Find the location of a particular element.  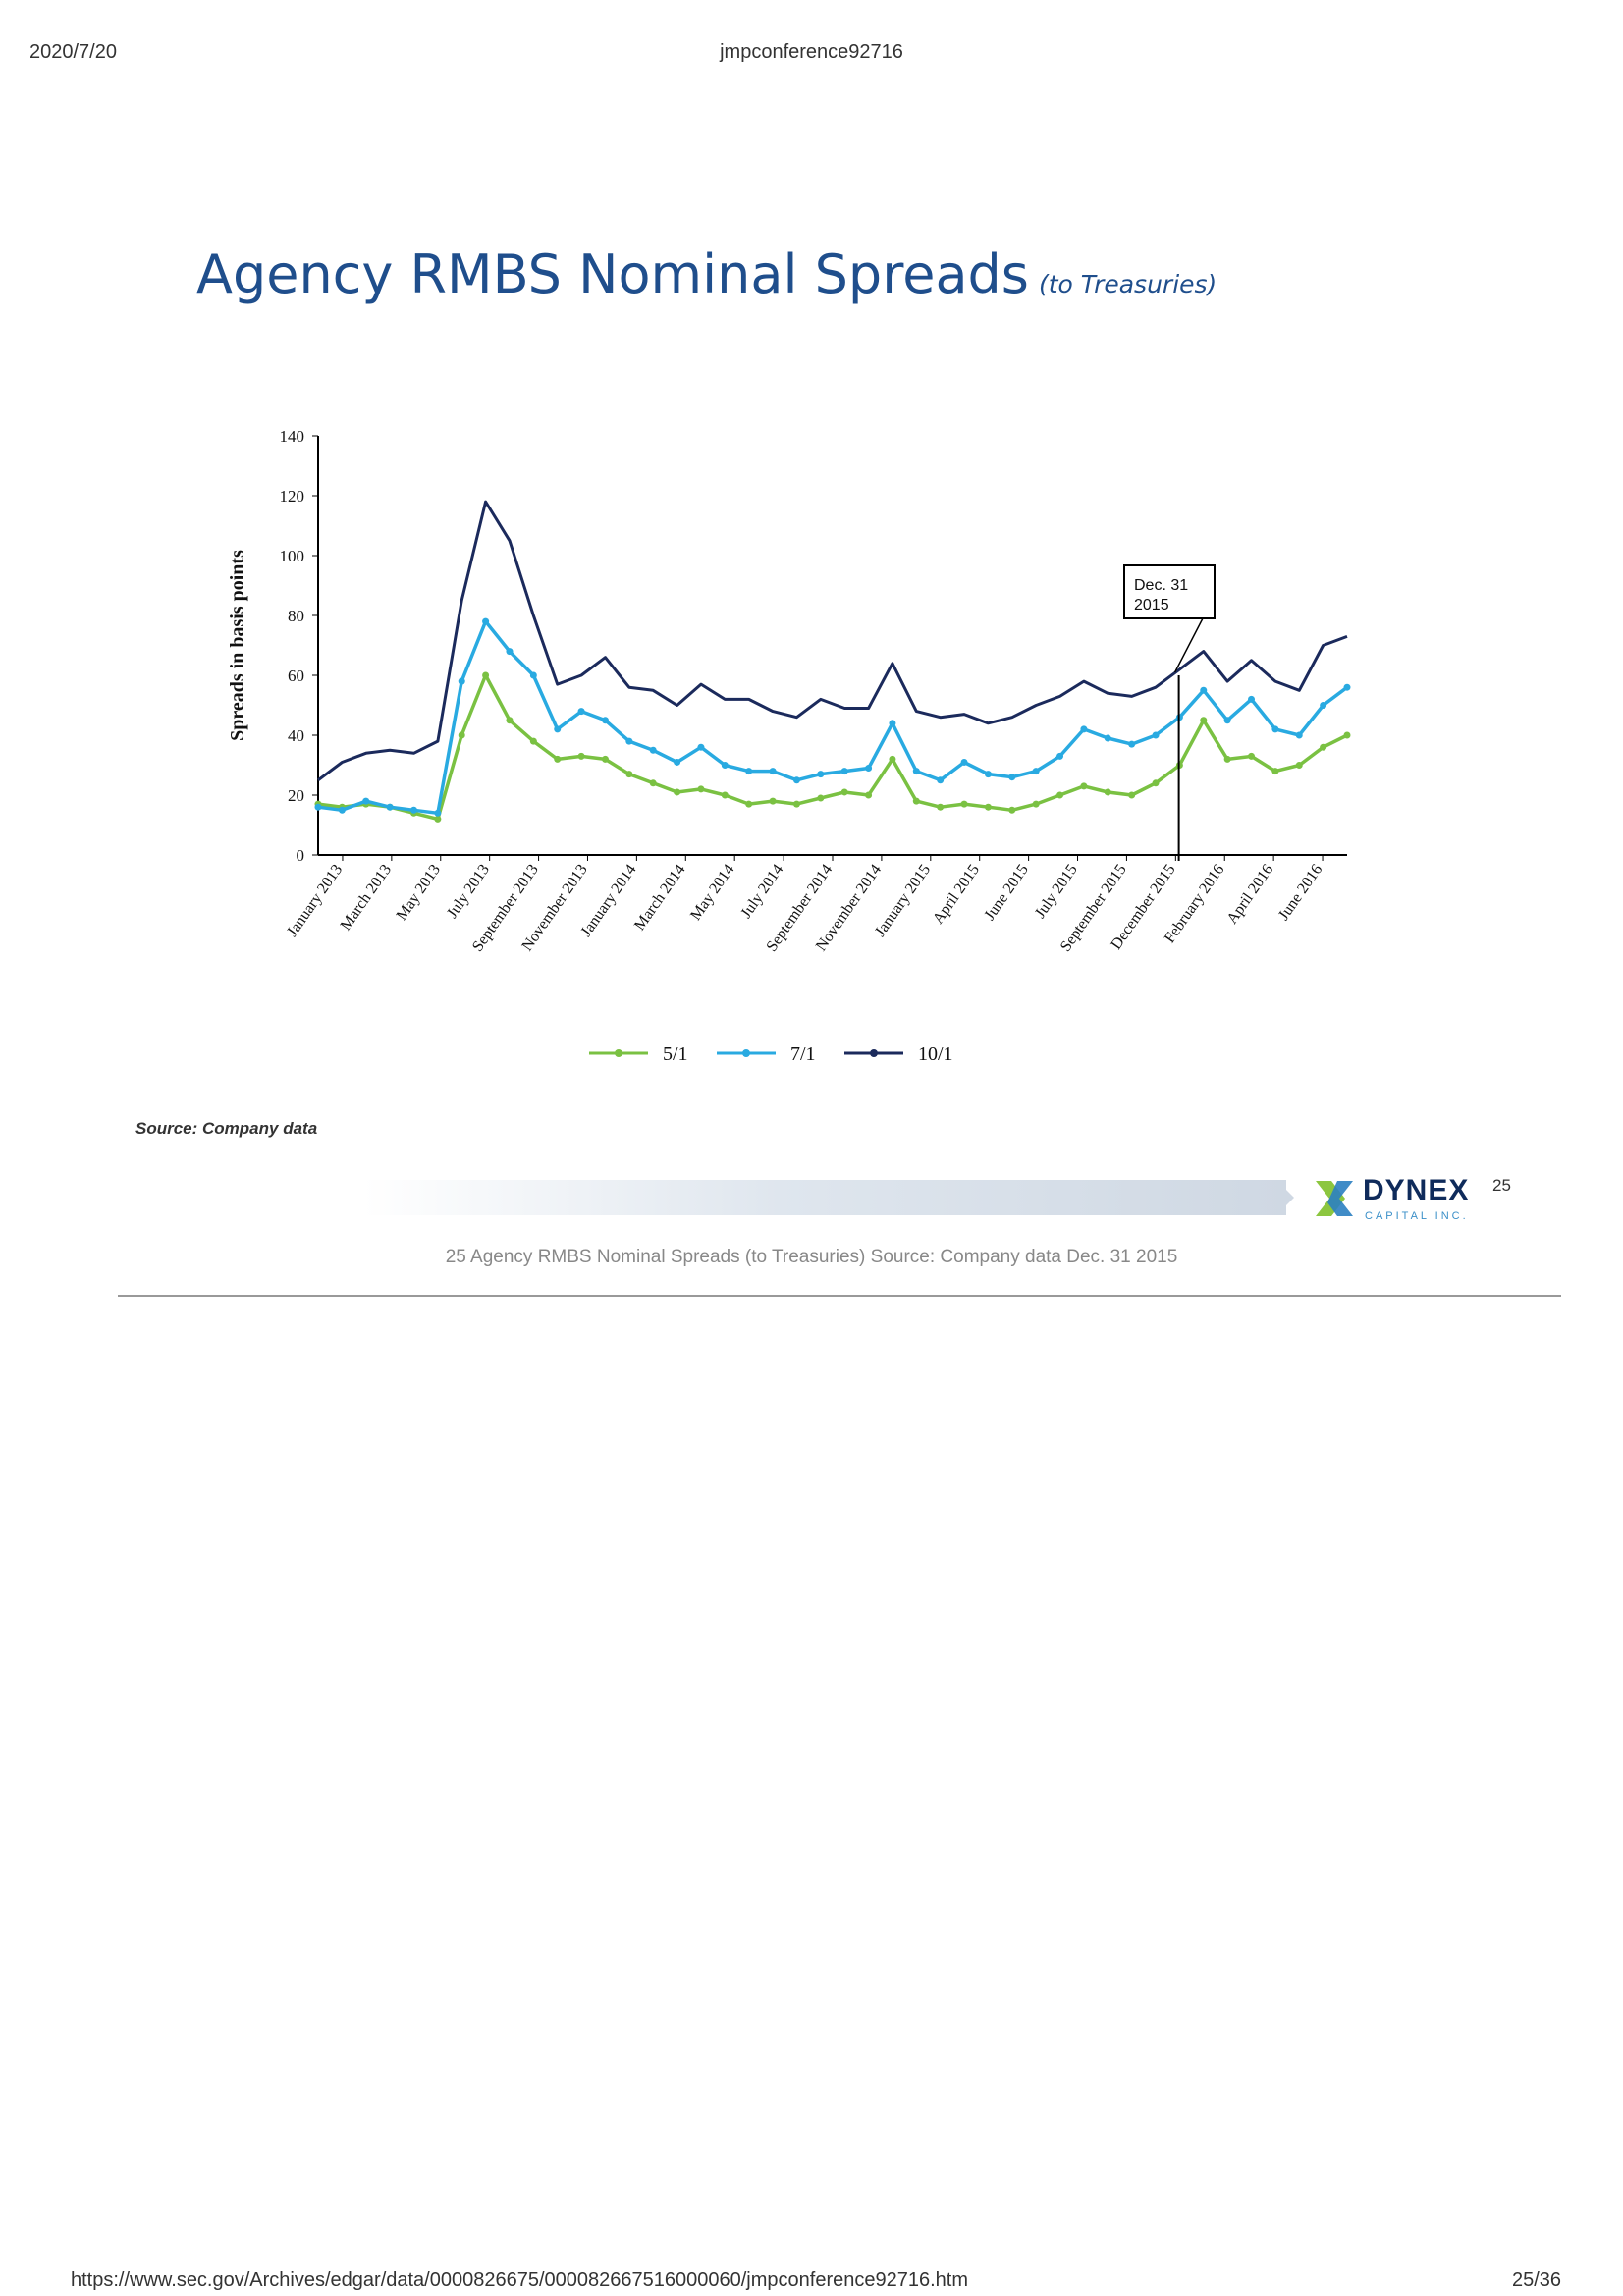

x-tick-label: May 2013 is located at coordinates (419, 893).